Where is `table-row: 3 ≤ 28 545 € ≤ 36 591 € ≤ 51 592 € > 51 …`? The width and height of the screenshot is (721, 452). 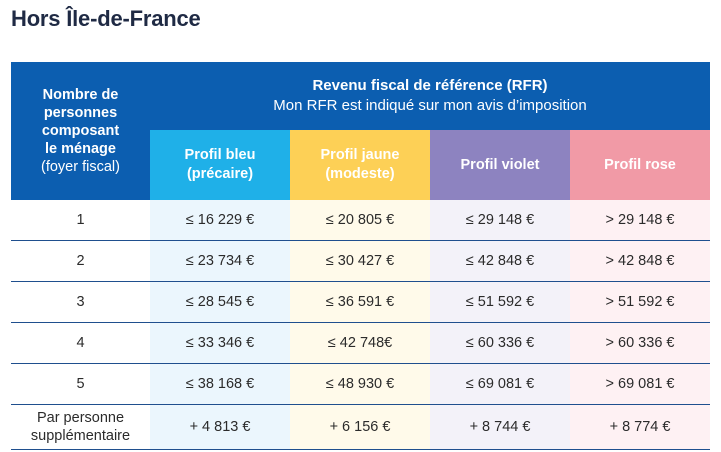
table-row: 3 ≤ 28 545 € ≤ 36 591 € ≤ 51 592 € > 51 … is located at coordinates (361, 302).